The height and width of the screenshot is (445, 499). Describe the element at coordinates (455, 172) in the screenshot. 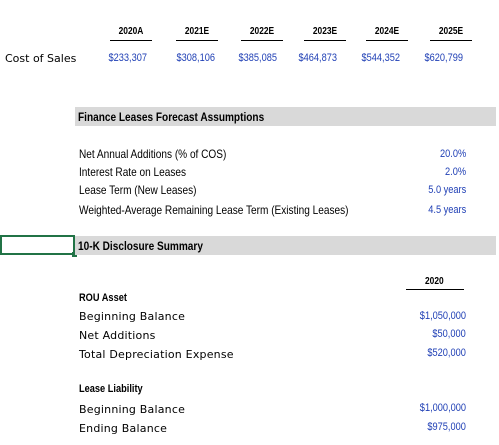

I see `interest-rate-value: 2.0%` at that location.